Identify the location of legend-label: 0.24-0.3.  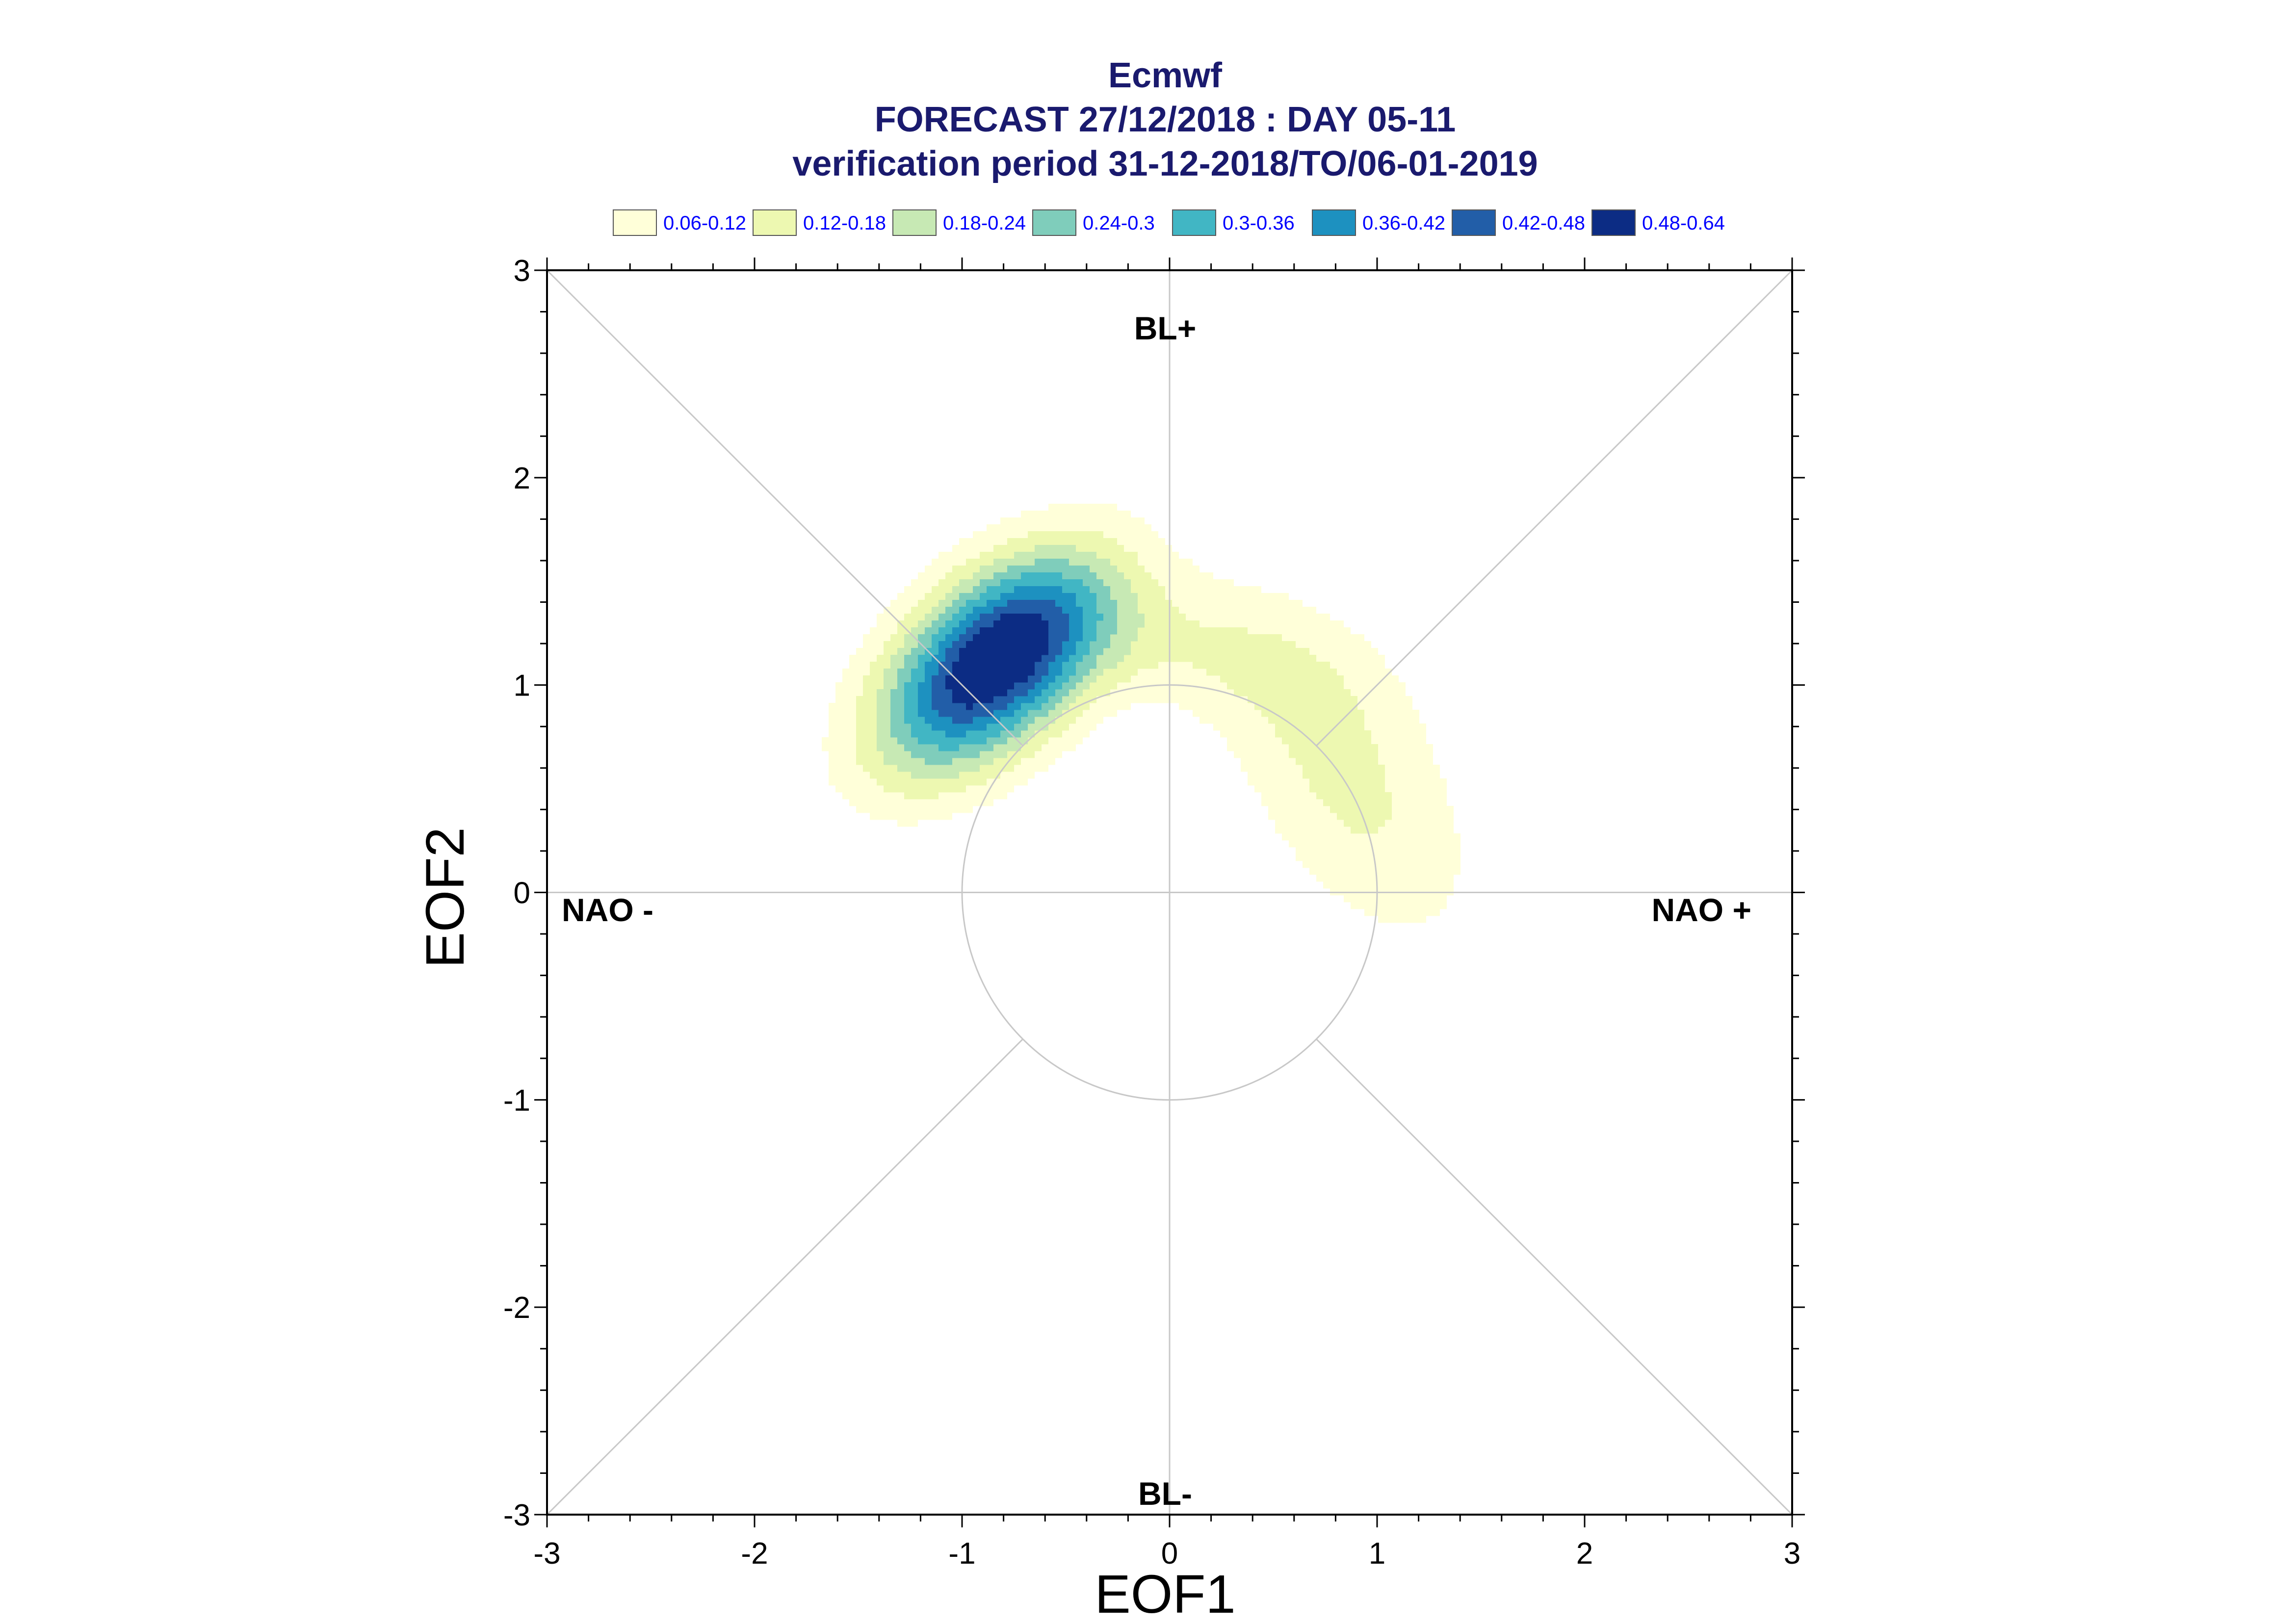
(1119, 223).